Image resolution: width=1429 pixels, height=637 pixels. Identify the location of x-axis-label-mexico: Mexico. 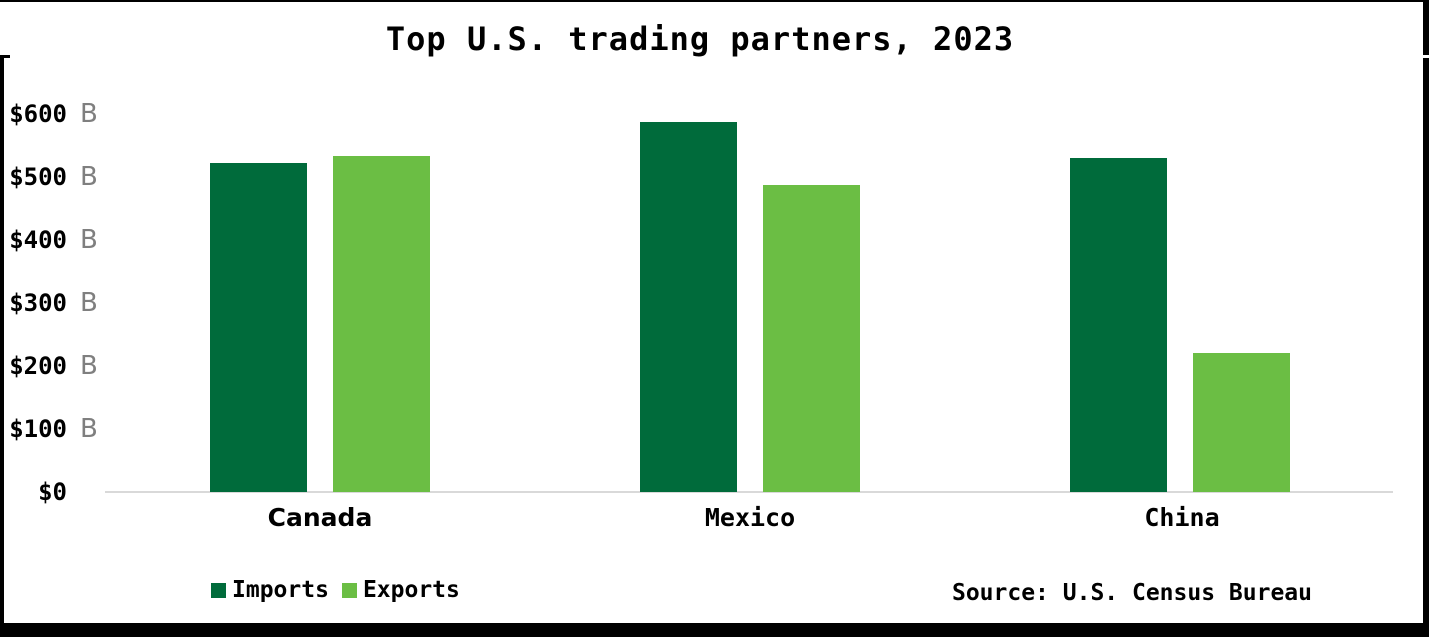
(750, 517).